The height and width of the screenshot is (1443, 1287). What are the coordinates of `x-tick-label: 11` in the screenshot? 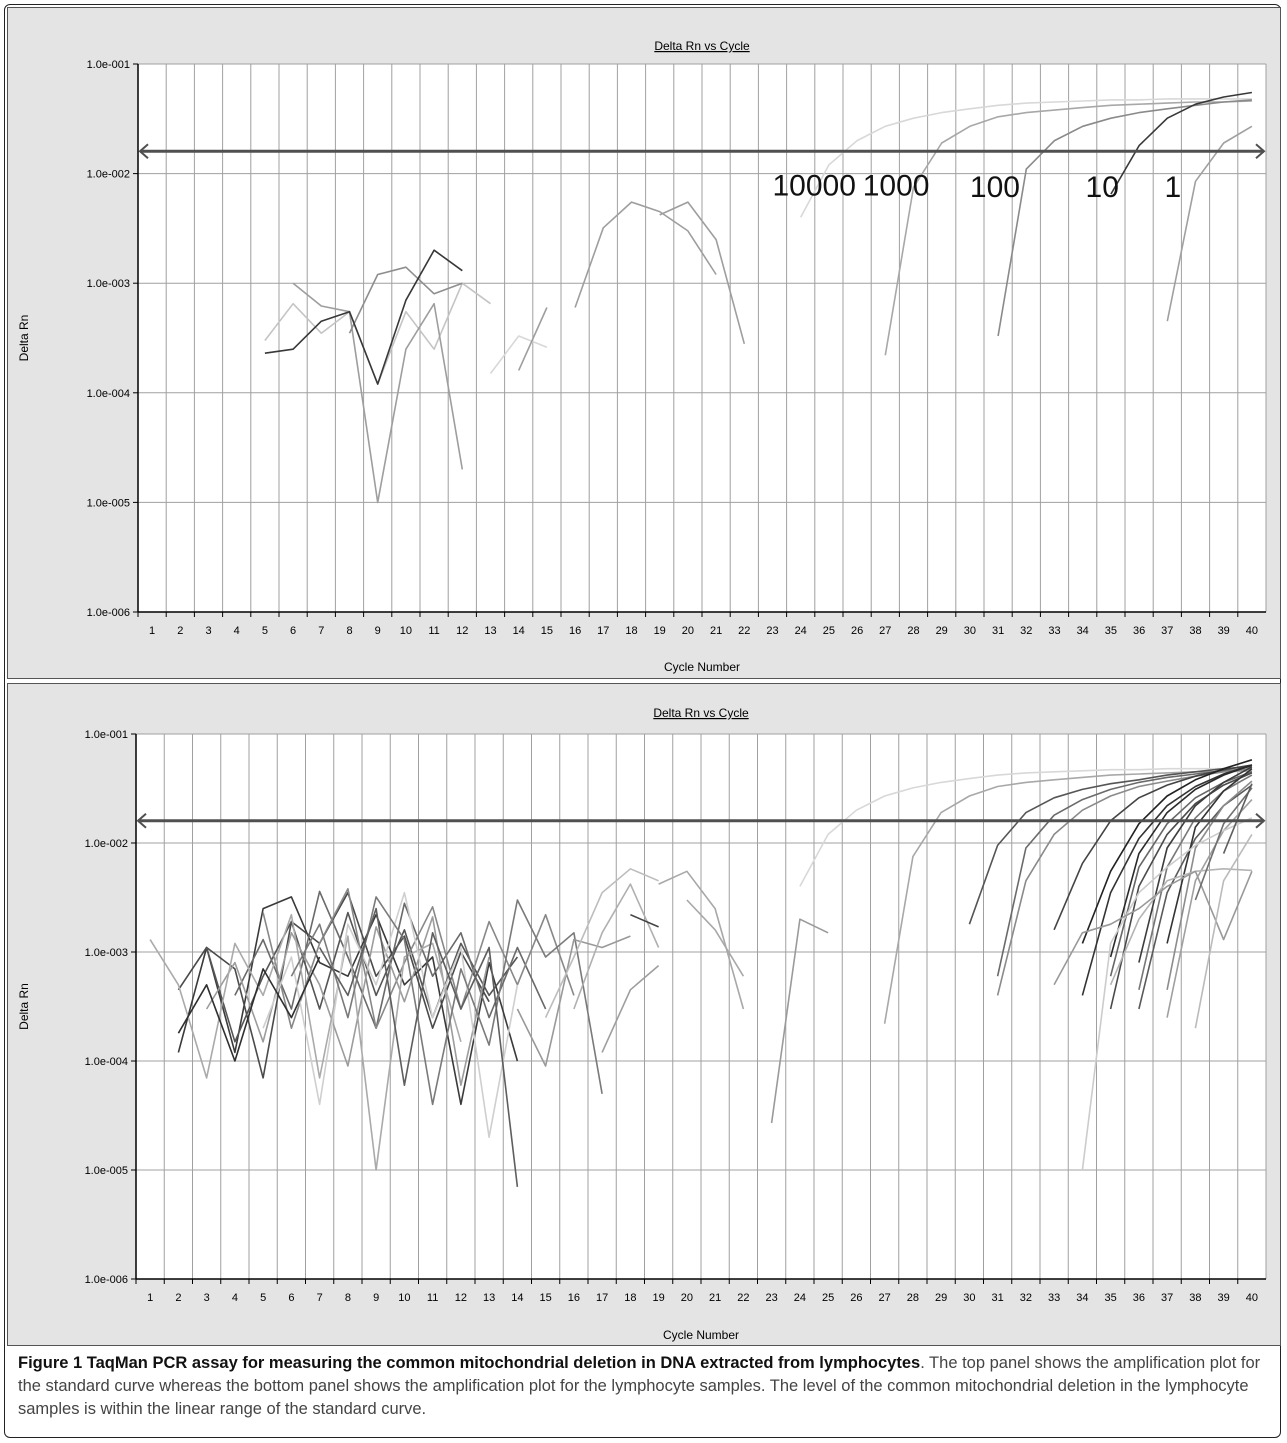 It's located at (433, 631).